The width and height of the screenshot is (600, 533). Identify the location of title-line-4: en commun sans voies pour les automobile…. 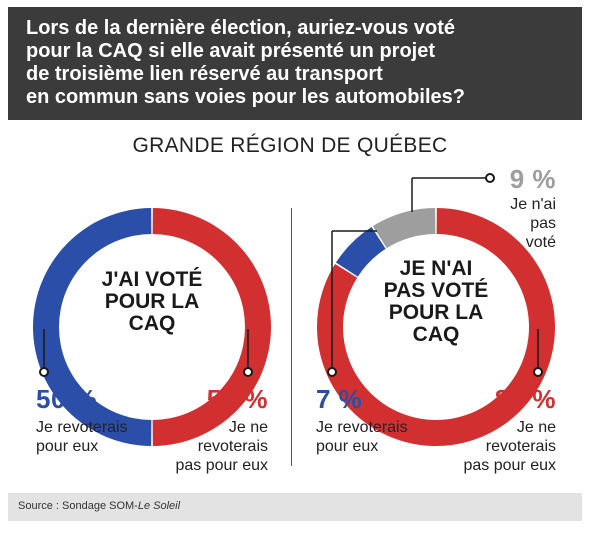
(245, 97).